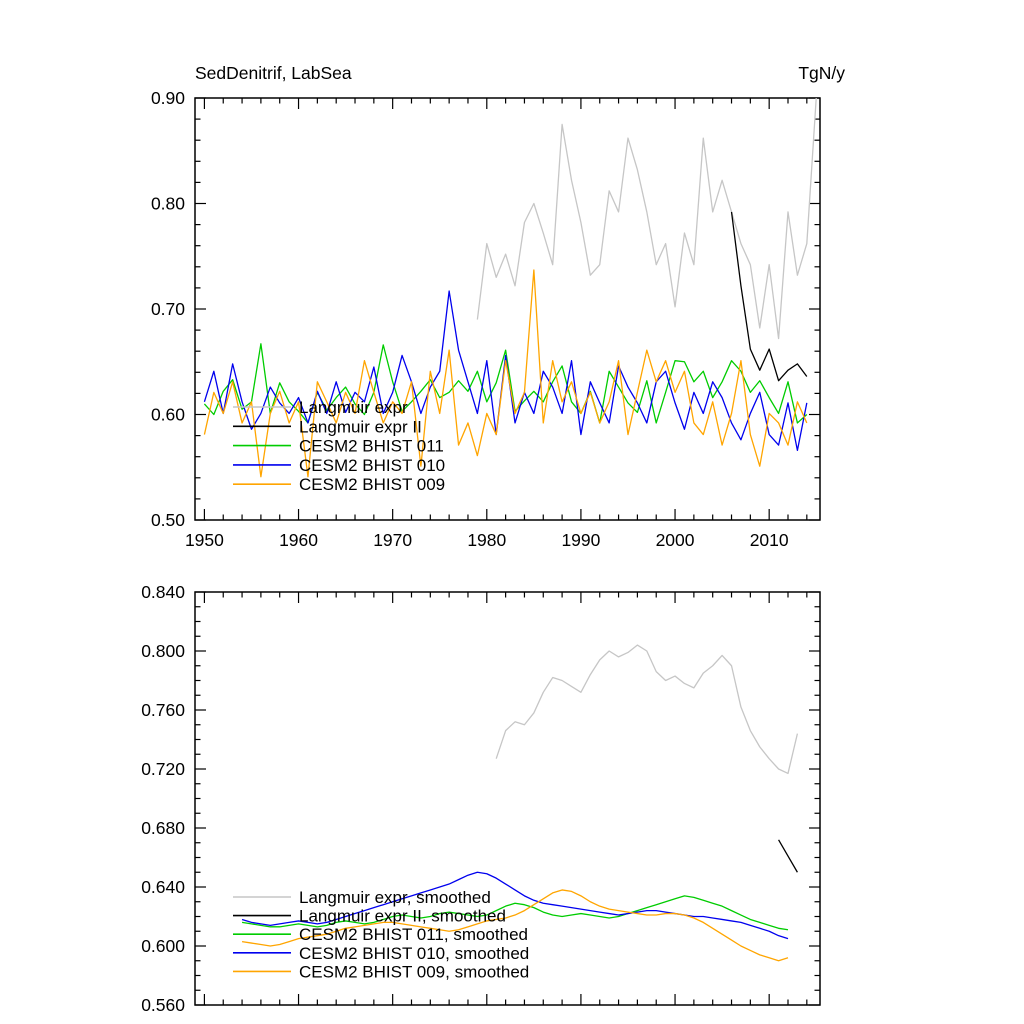  I want to click on series-line-langmuir-expr-ii, so click(769, 296).